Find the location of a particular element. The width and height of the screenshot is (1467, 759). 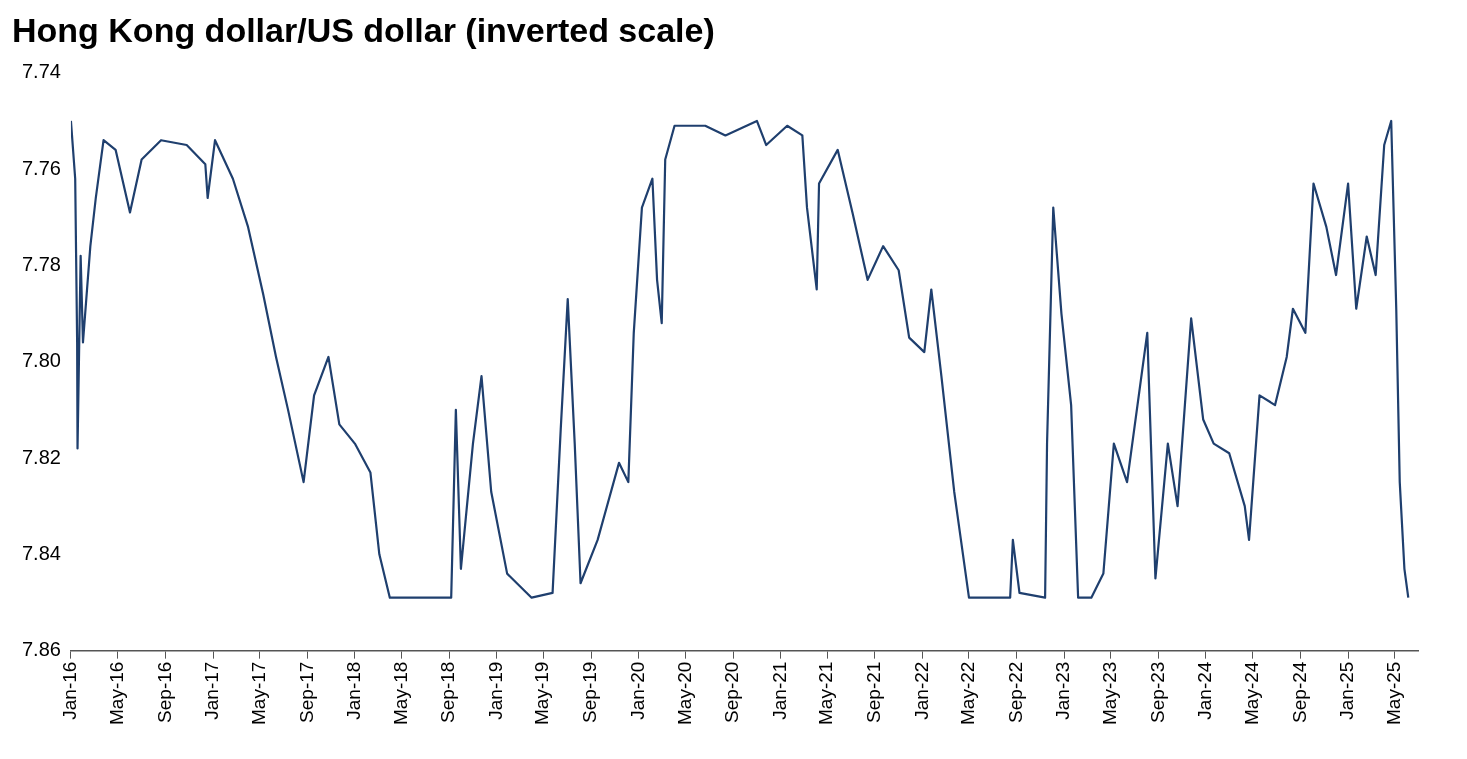

x-tick-label: May-20 is located at coordinates (684, 693).